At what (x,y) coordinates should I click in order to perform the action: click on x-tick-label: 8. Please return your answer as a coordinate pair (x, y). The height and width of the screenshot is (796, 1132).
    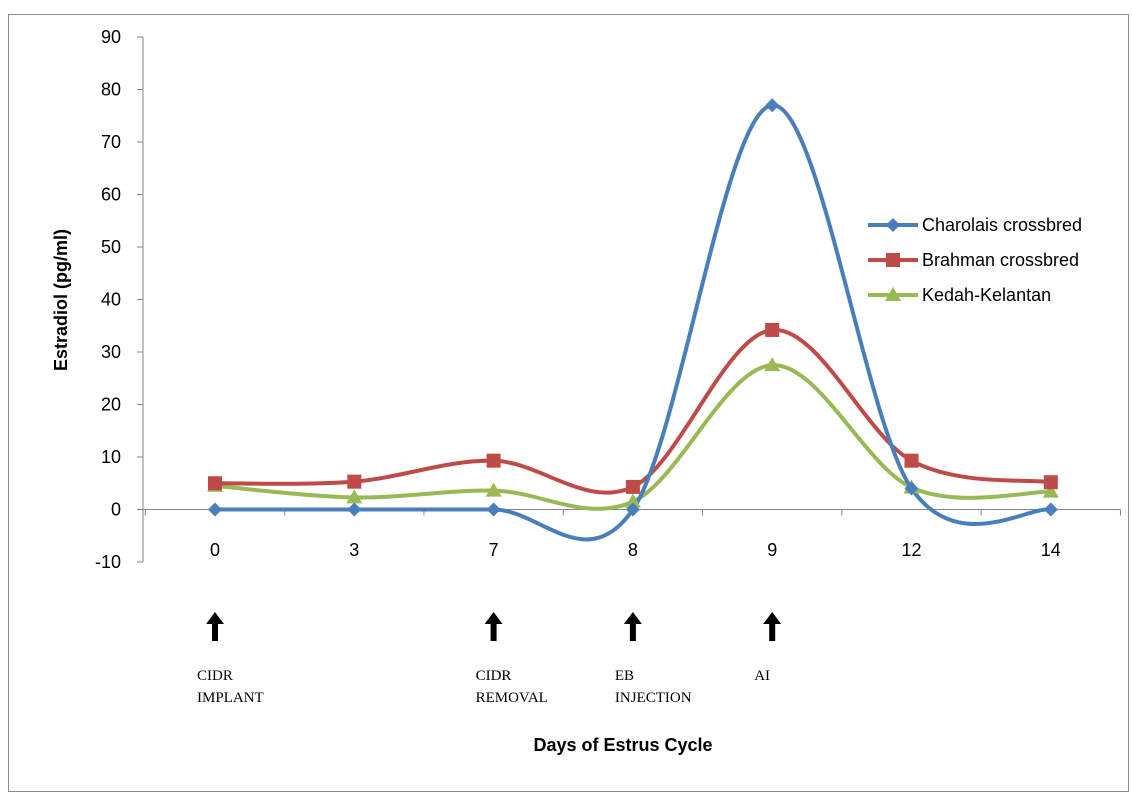
    Looking at the image, I should click on (633, 550).